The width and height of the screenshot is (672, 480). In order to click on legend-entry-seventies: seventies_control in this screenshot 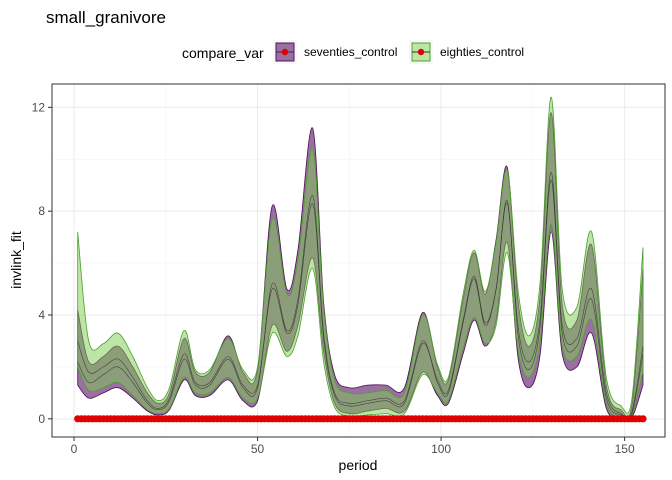, I will do `click(335, 52)`.